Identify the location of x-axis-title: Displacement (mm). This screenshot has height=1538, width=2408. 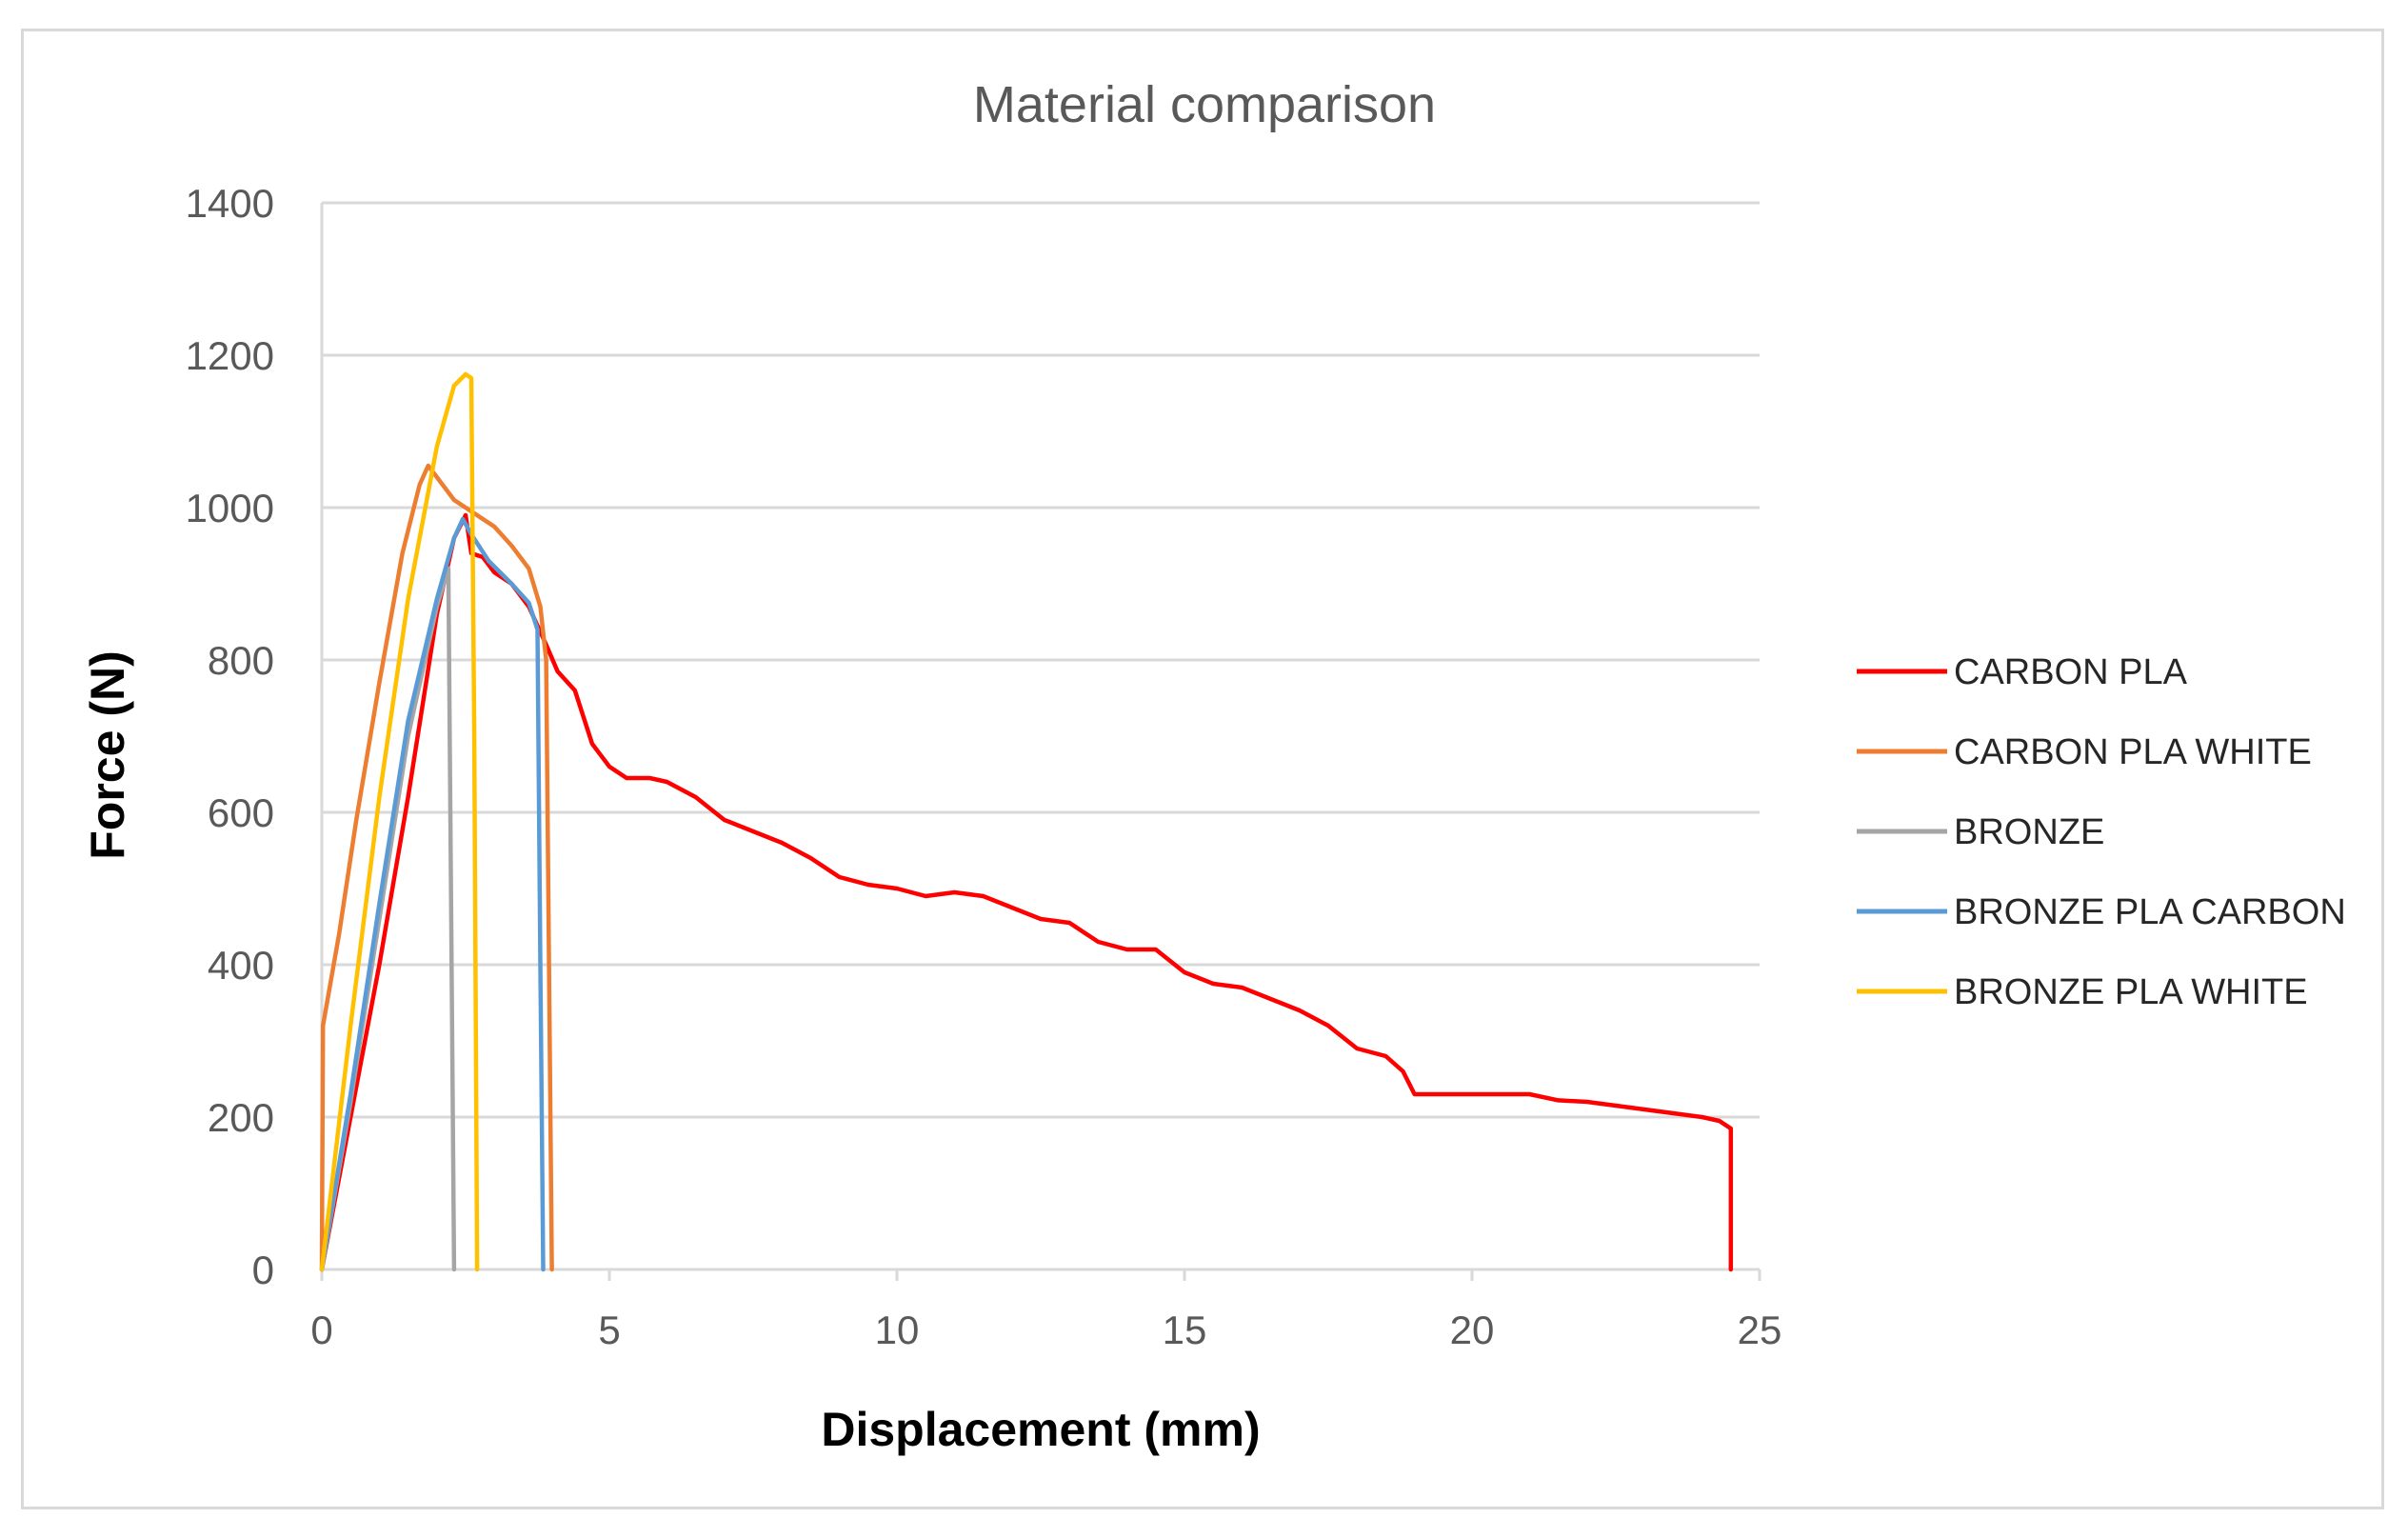
(1040, 1430).